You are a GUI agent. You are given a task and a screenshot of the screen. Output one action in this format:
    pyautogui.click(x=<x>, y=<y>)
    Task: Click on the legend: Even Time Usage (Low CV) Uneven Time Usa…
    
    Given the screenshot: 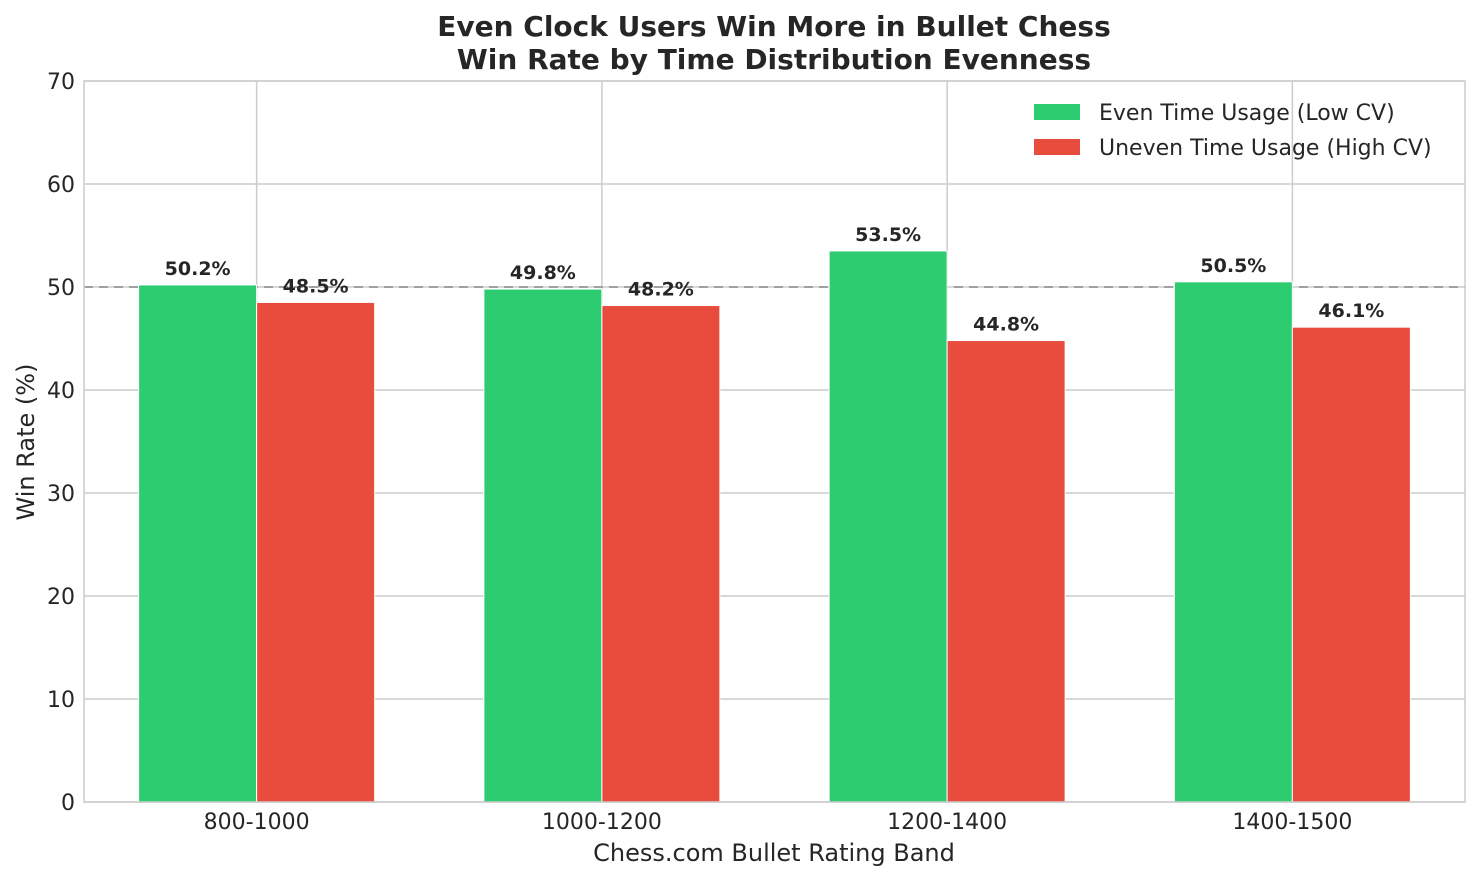 What is the action you would take?
    pyautogui.click(x=1233, y=131)
    